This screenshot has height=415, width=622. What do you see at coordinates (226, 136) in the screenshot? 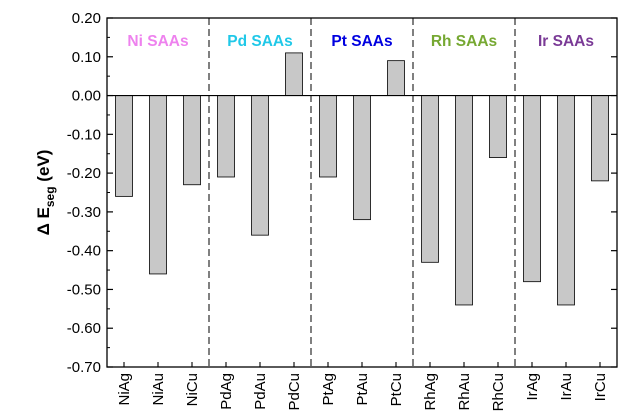
I see `bar-PdAg` at bounding box center [226, 136].